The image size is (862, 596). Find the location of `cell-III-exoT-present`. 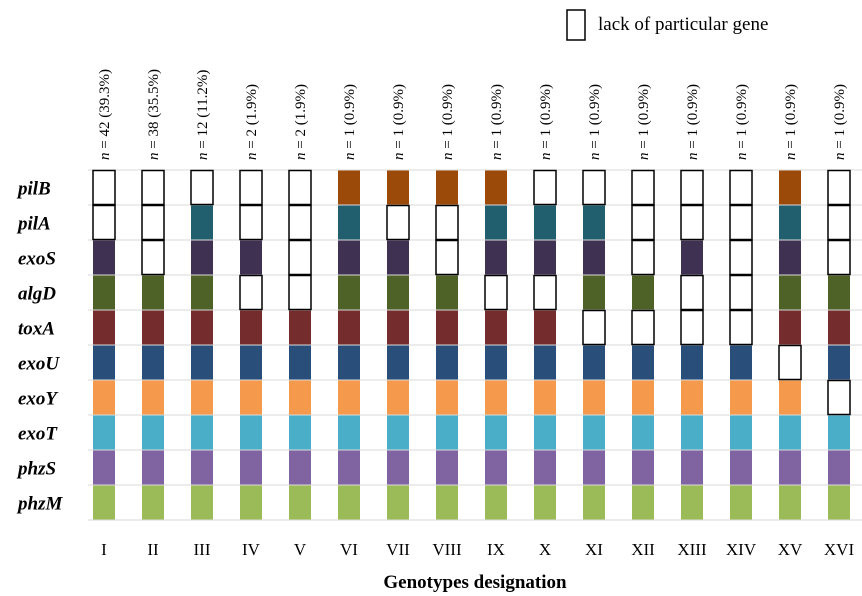

cell-III-exoT-present is located at coordinates (202, 432).